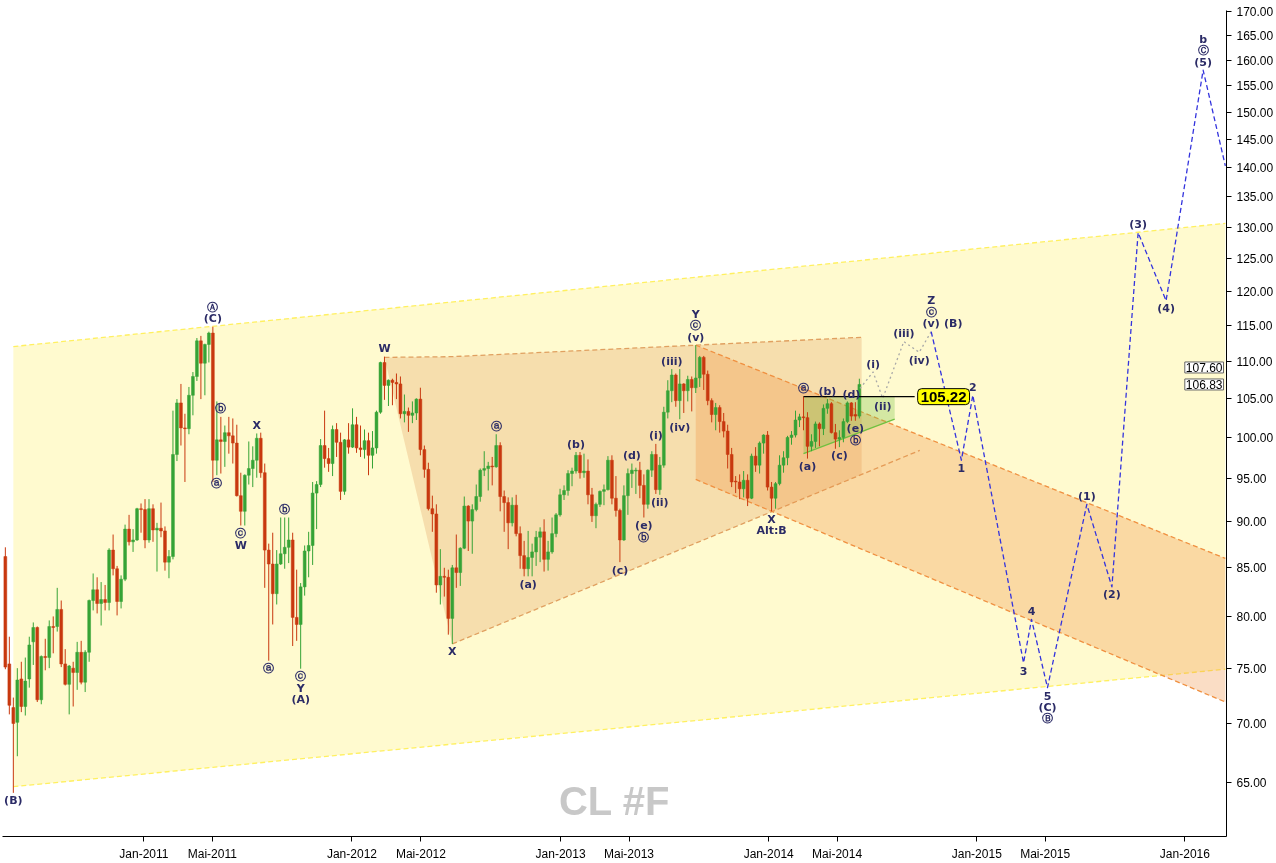  I want to click on y-tick-label: 70.00, so click(1251, 724).